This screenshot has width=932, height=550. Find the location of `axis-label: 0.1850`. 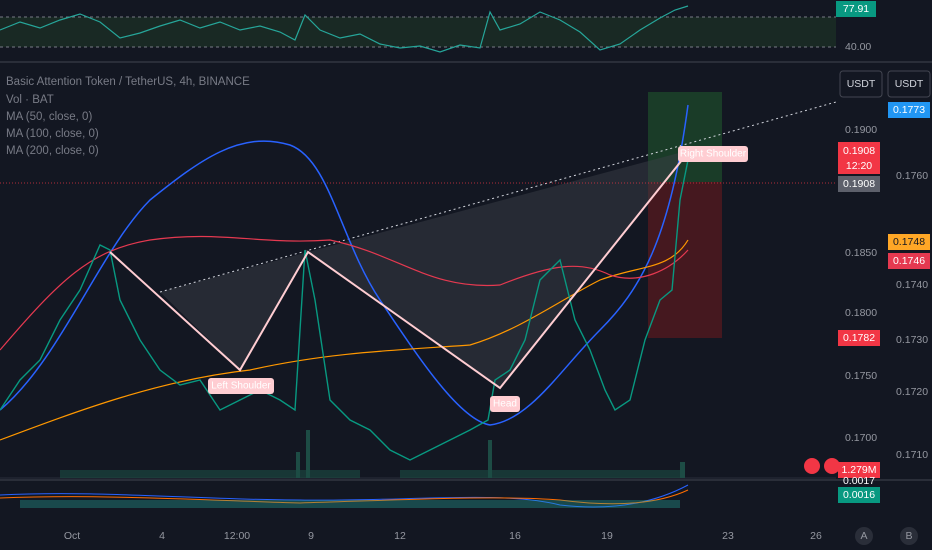

axis-label: 0.1850 is located at coordinates (861, 253).